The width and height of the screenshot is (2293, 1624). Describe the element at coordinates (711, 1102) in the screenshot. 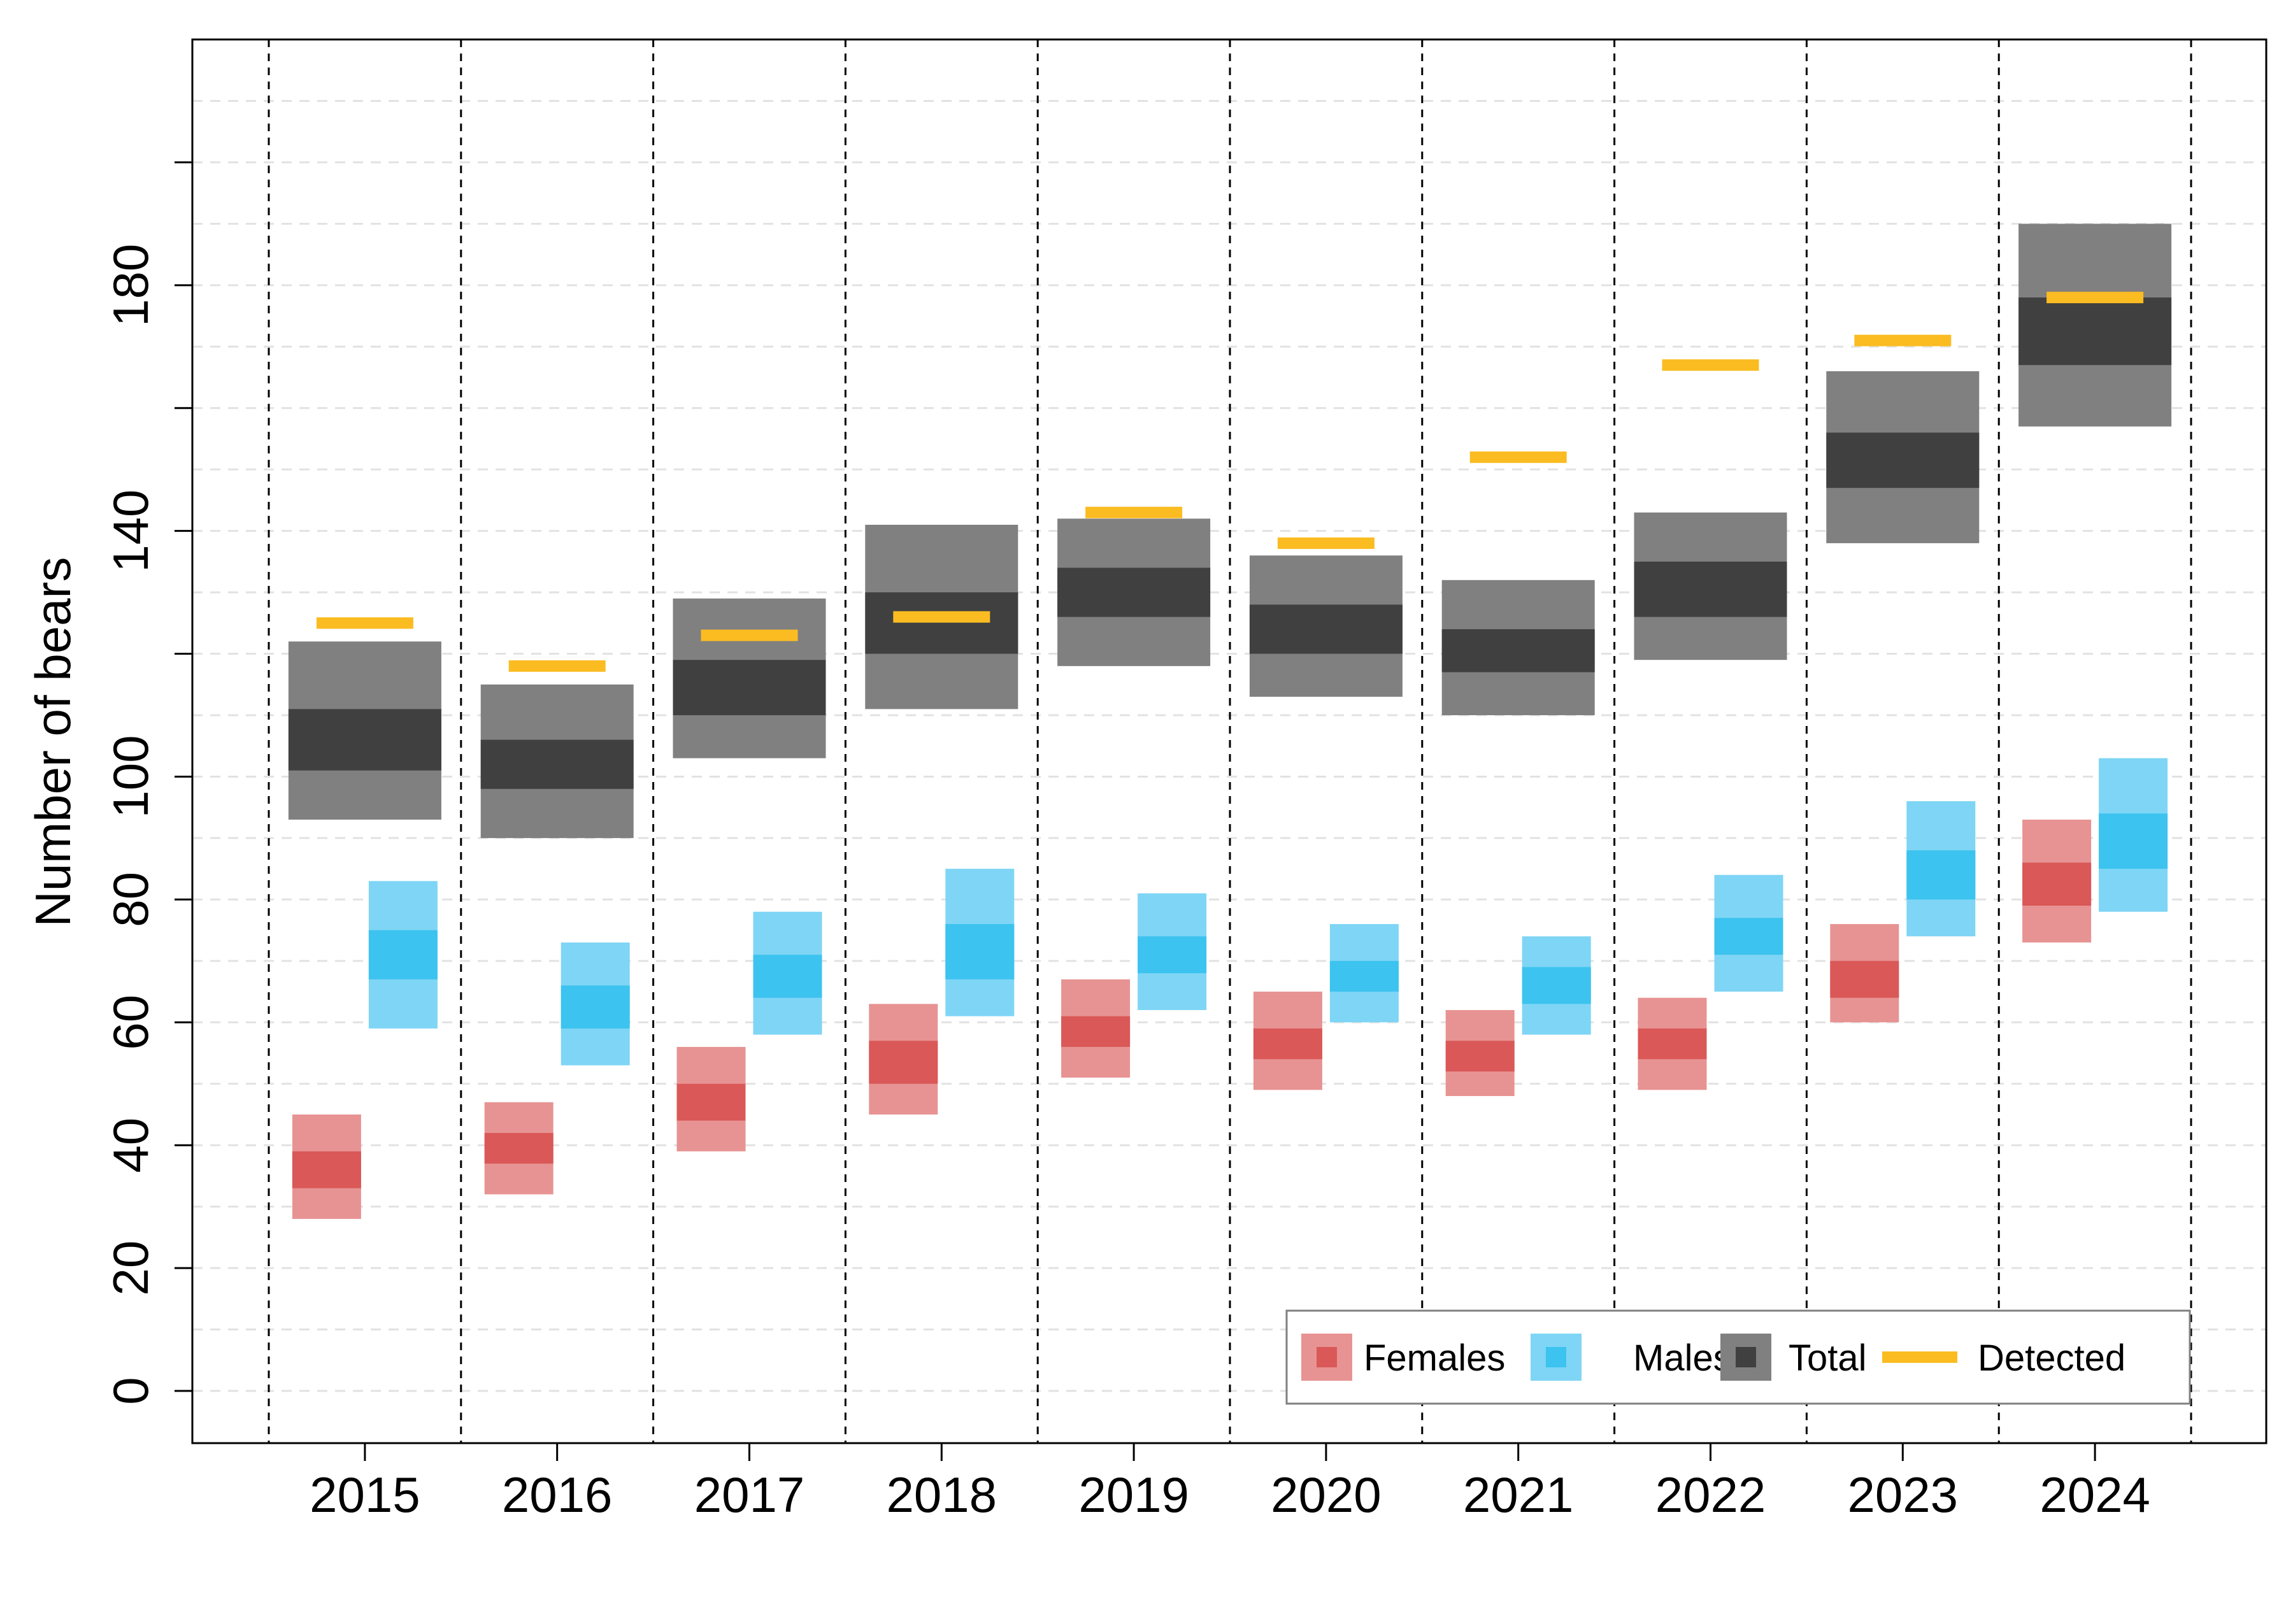

I see `females-inner-interval-2017` at that location.